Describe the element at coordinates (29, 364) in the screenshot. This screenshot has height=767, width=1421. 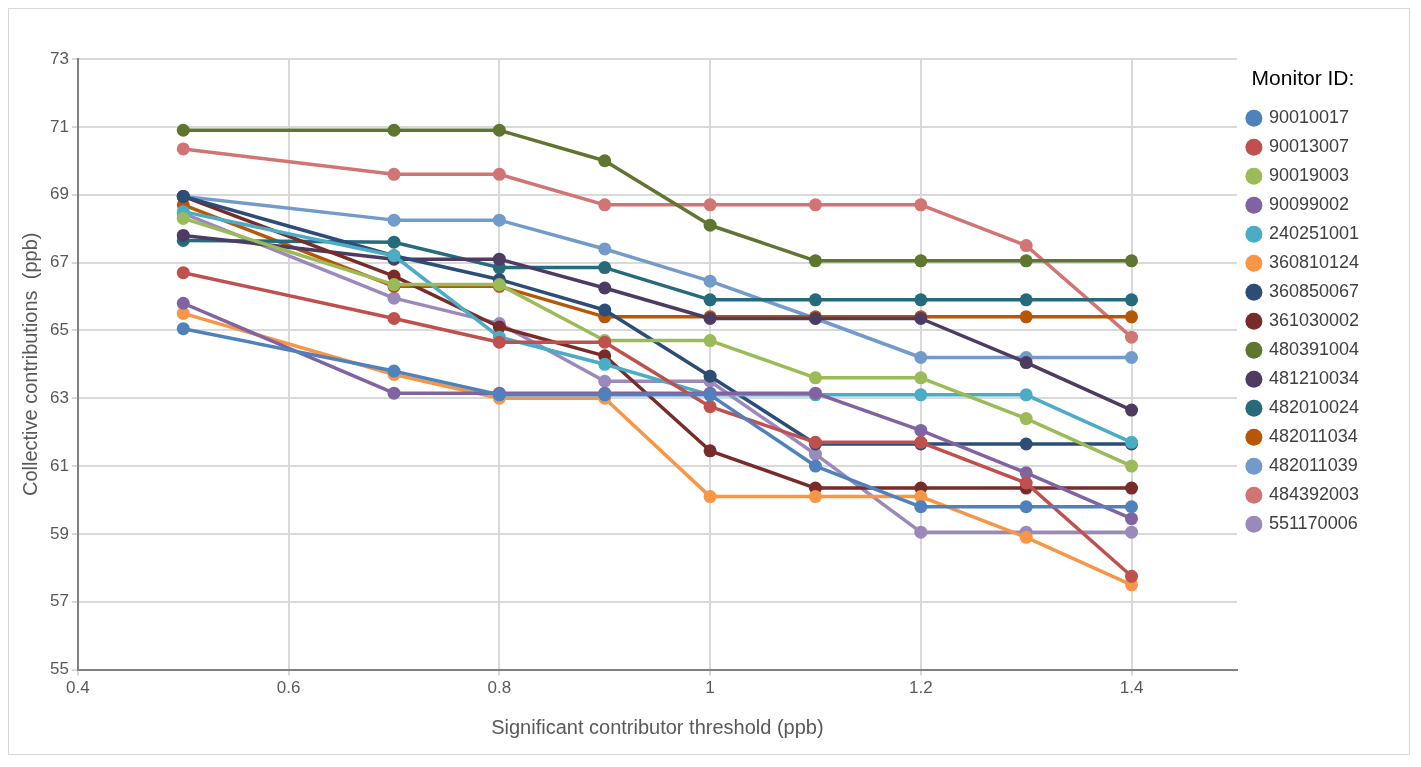
I see `y-axis-title: Collective contributions (ppb)` at that location.